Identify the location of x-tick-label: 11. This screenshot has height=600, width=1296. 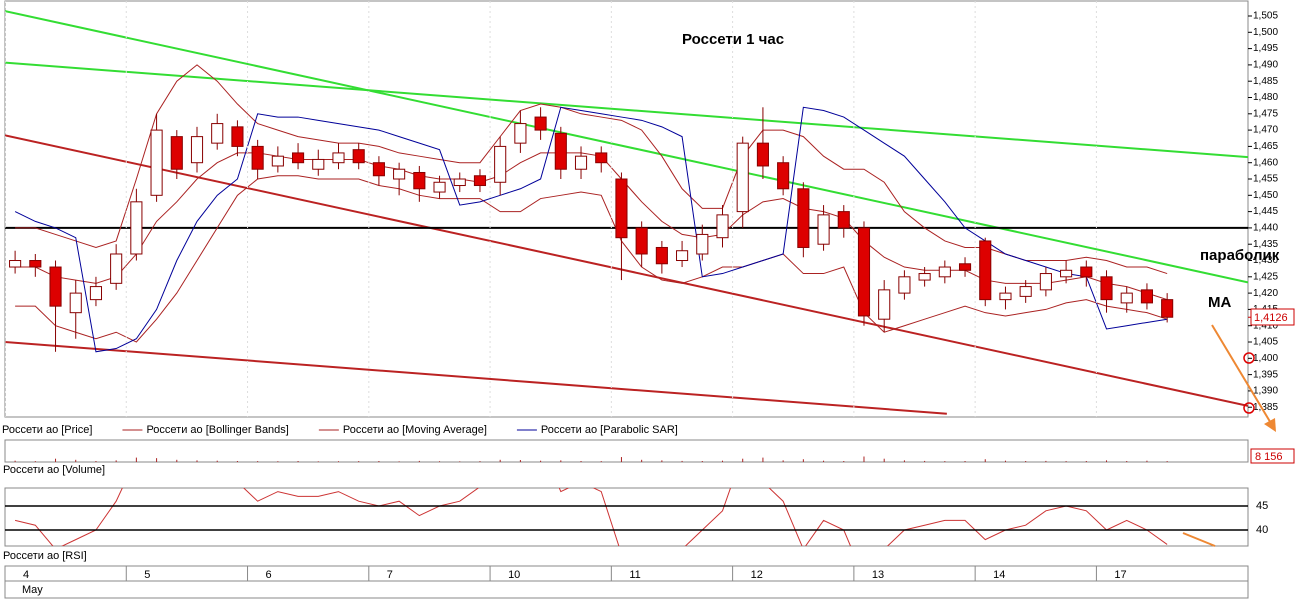
(634, 575).